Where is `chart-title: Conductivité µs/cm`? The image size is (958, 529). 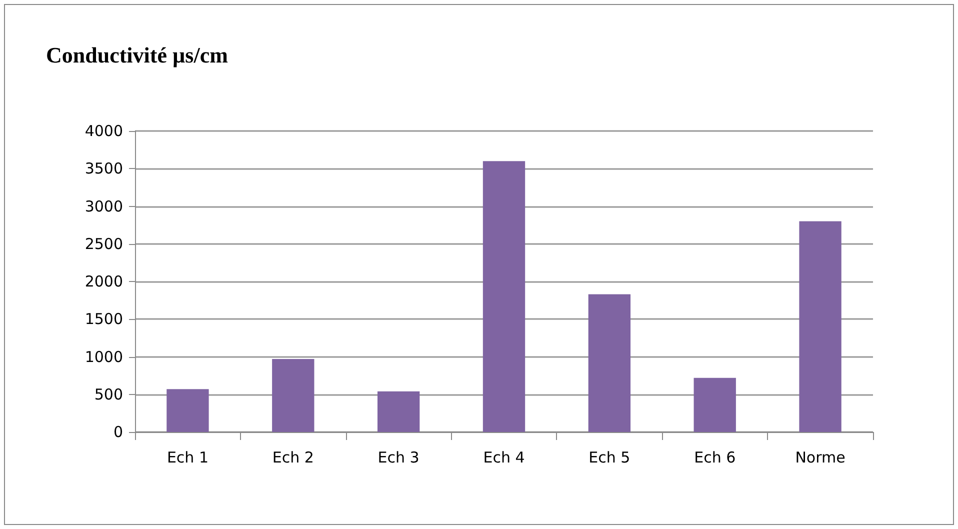
chart-title: Conductivité µs/cm is located at coordinates (137, 55).